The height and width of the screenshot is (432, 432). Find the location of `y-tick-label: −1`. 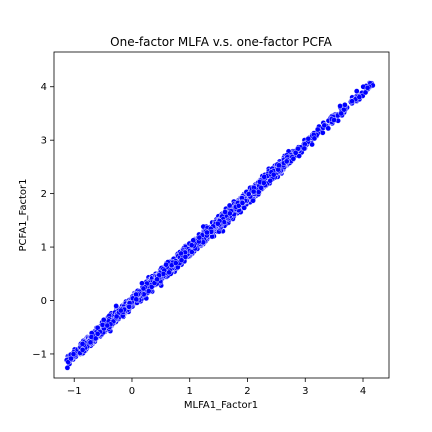

y-tick-label: −1 is located at coordinates (39, 354).